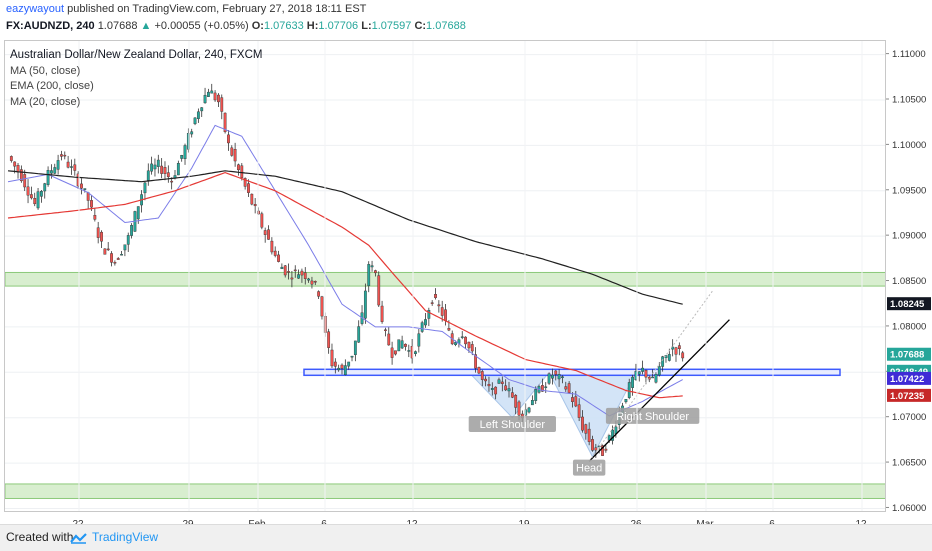  What do you see at coordinates (589, 469) in the screenshot?
I see `pattern-label: Head` at bounding box center [589, 469].